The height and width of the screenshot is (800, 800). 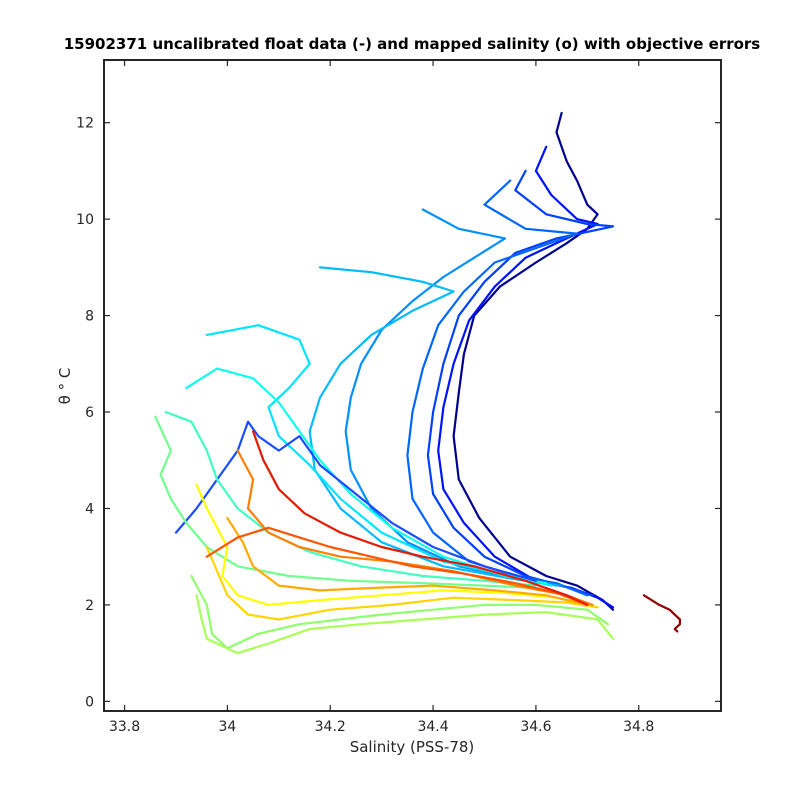 What do you see at coordinates (638, 727) in the screenshot?
I see `x-tick-label: 34.8` at bounding box center [638, 727].